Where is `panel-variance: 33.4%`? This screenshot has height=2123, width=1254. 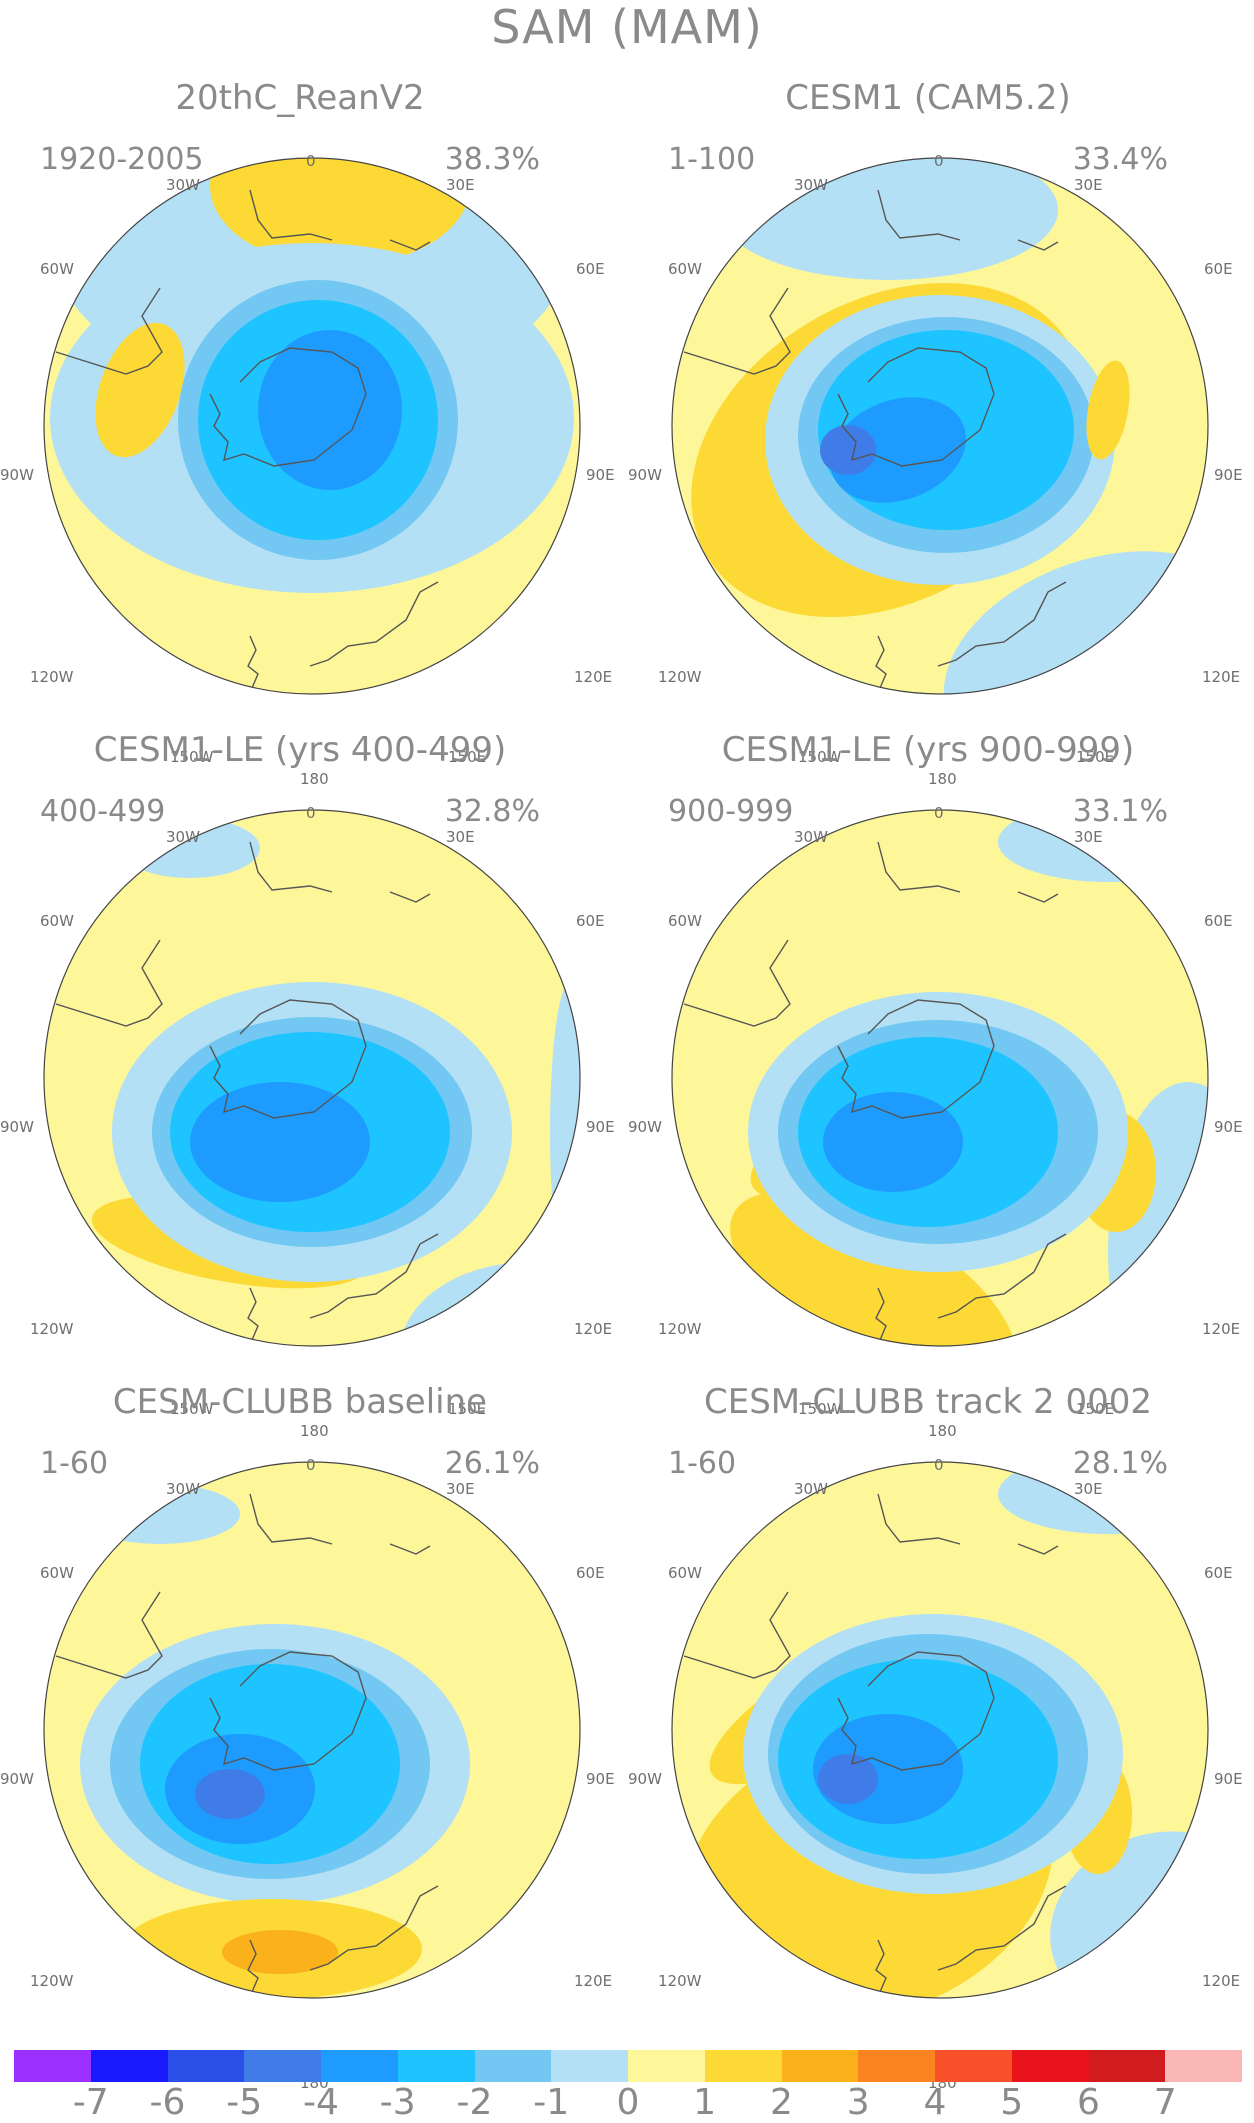 panel-variance: 33.4% is located at coordinates (1120, 159).